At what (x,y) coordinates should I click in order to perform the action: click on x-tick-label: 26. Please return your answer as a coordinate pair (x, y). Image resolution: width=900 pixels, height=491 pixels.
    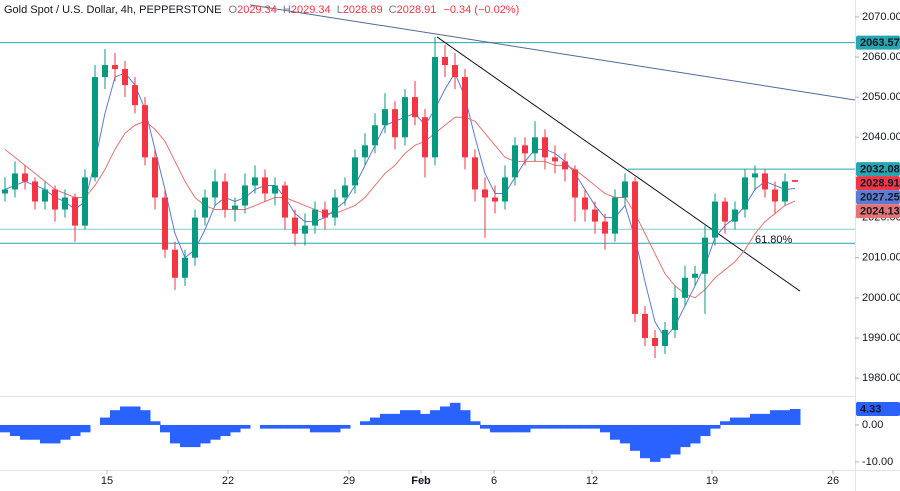
    Looking at the image, I should click on (833, 481).